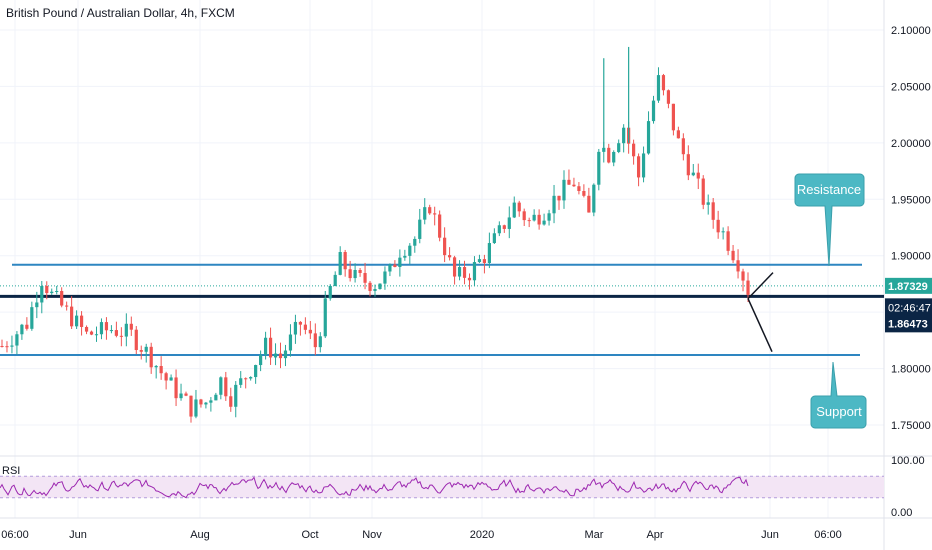 This screenshot has height=550, width=932. I want to click on last-price-text: 1.87329, so click(908, 287).